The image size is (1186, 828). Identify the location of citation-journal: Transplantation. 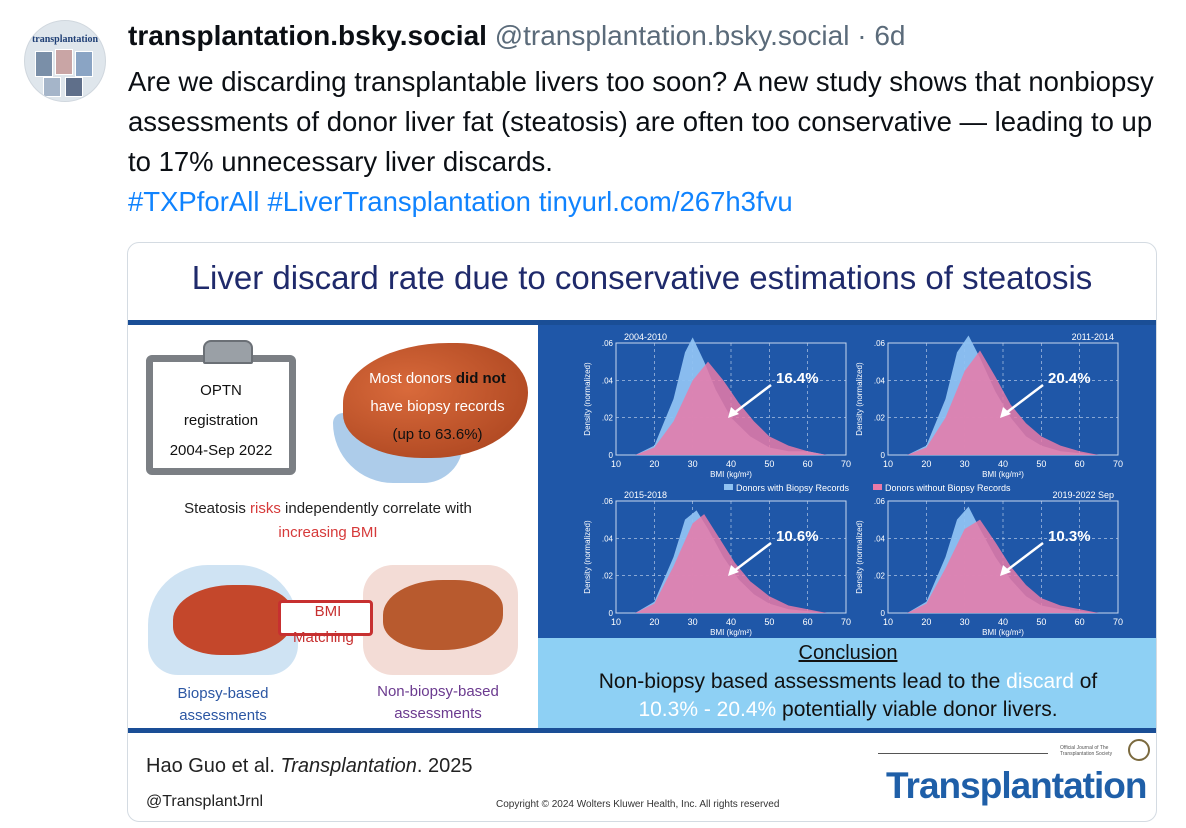
(348, 766).